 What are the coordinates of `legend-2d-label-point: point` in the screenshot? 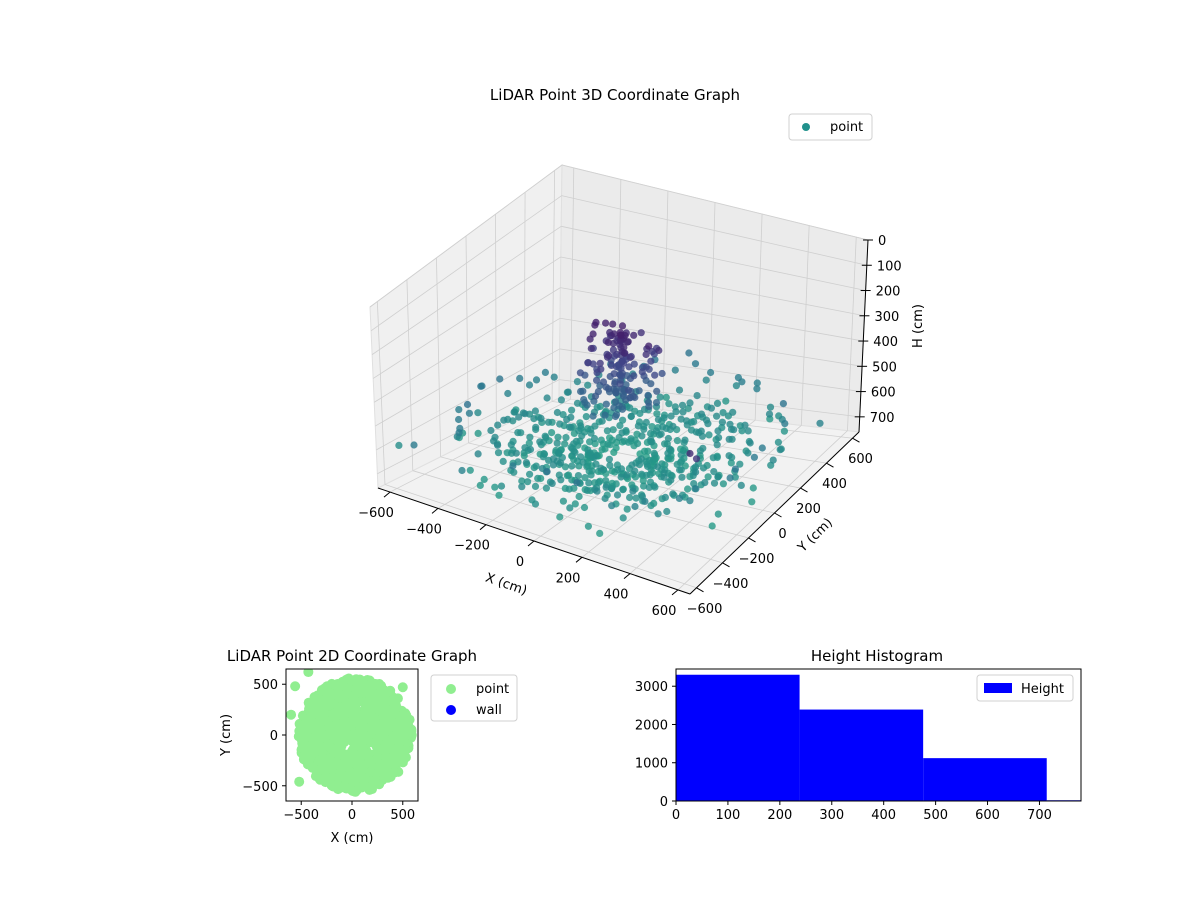 It's located at (492, 689).